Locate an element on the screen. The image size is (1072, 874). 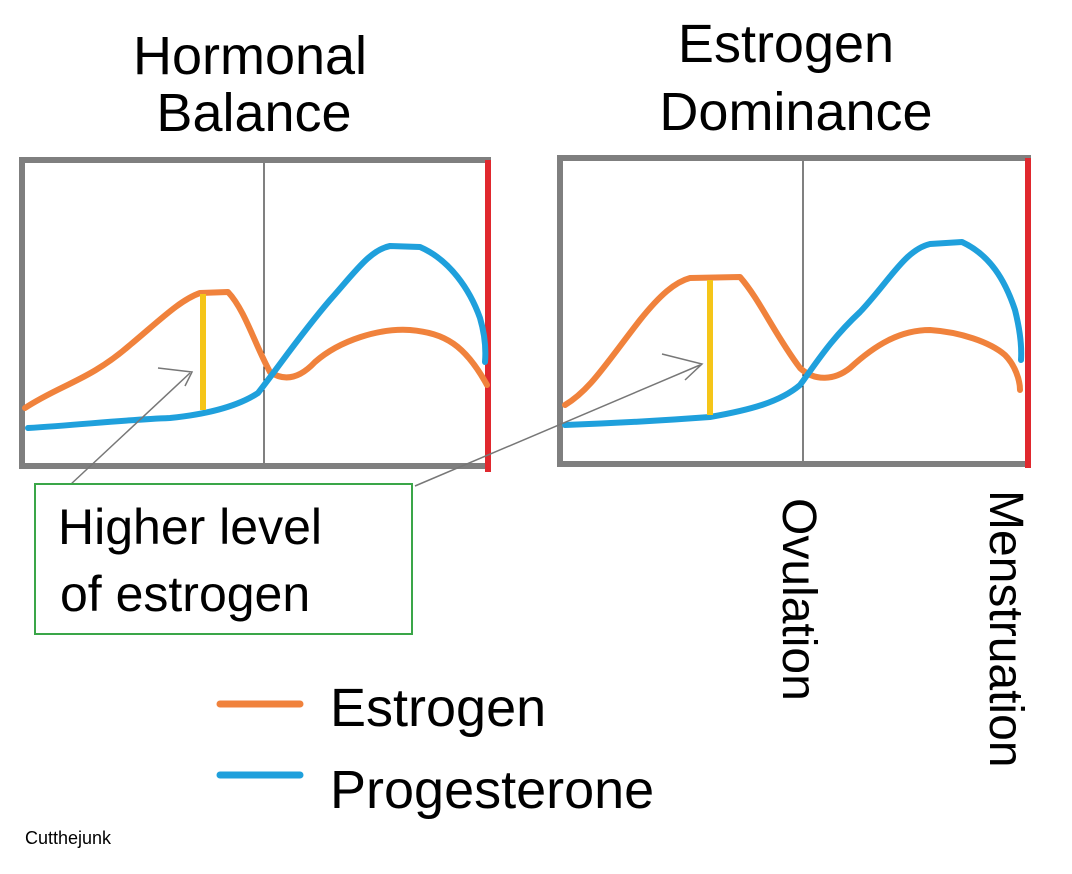
callout-arrows is located at coordinates (386, 420).